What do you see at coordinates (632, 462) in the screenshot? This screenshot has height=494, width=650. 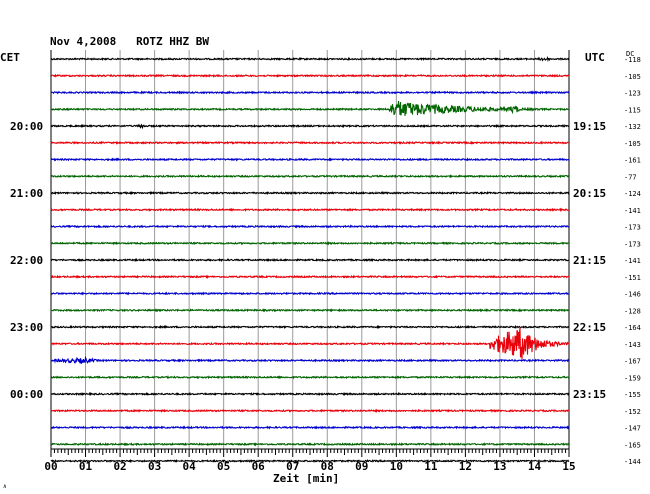 I see `dc-offset-label: -144` at bounding box center [632, 462].